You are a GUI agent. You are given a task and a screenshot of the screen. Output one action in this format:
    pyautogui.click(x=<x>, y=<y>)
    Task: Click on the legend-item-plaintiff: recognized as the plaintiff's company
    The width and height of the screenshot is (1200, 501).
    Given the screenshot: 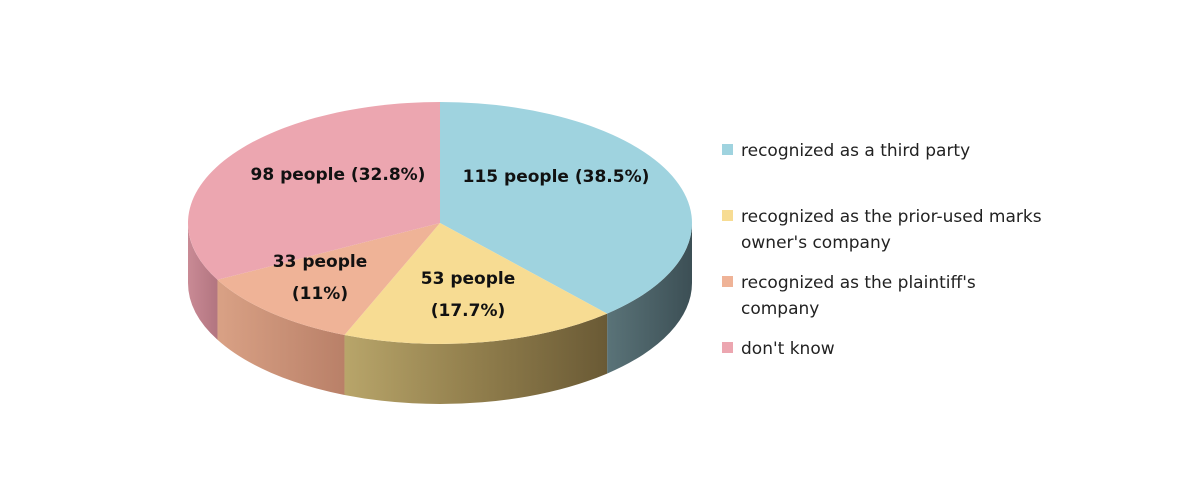 What is the action you would take?
    pyautogui.click(x=849, y=296)
    